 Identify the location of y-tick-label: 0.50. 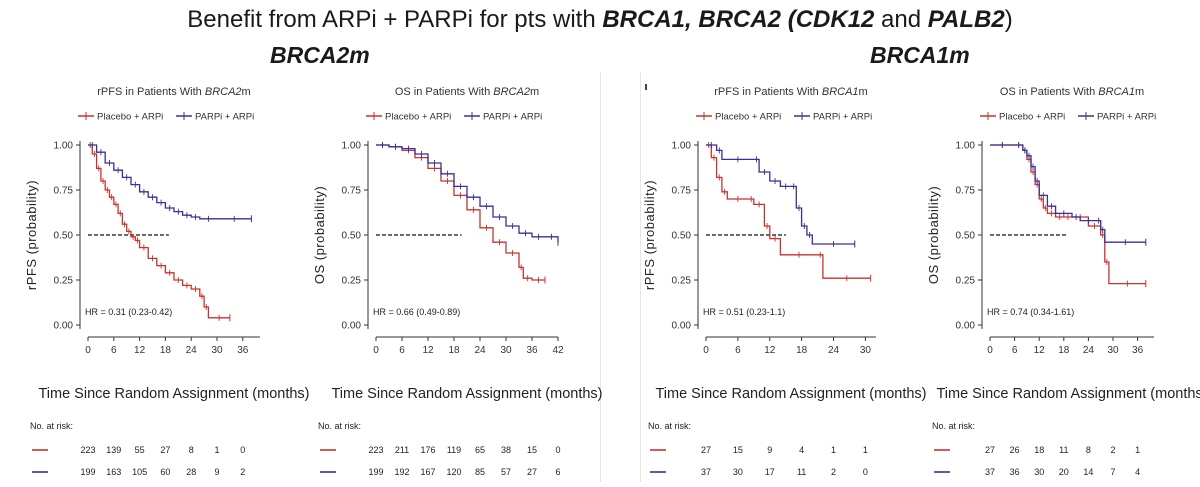
(352, 236).